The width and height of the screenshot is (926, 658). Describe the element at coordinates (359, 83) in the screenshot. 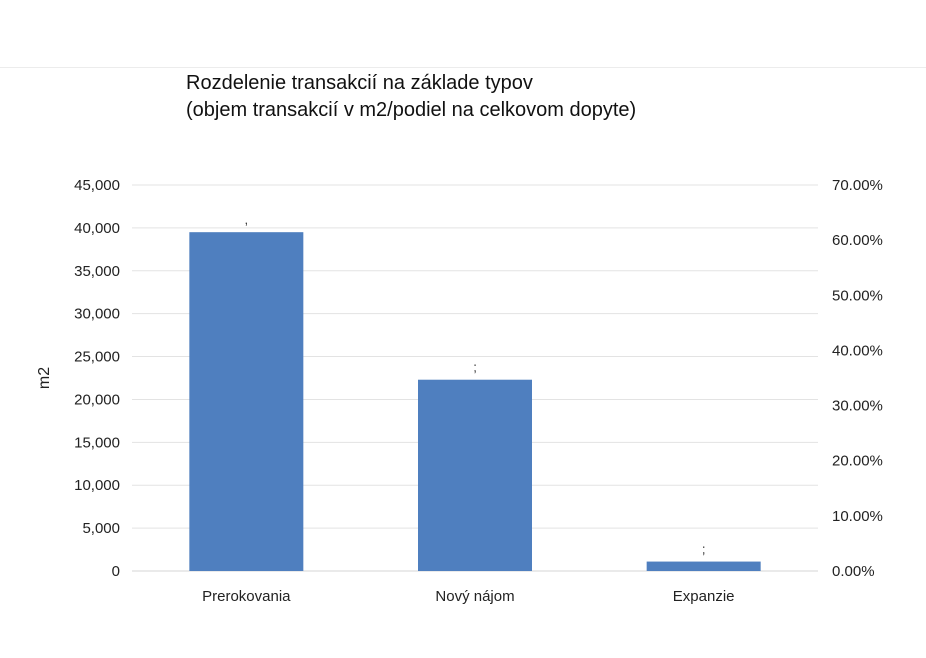

I see `chart-title: Rozdelenie transakcií na základe typov` at that location.